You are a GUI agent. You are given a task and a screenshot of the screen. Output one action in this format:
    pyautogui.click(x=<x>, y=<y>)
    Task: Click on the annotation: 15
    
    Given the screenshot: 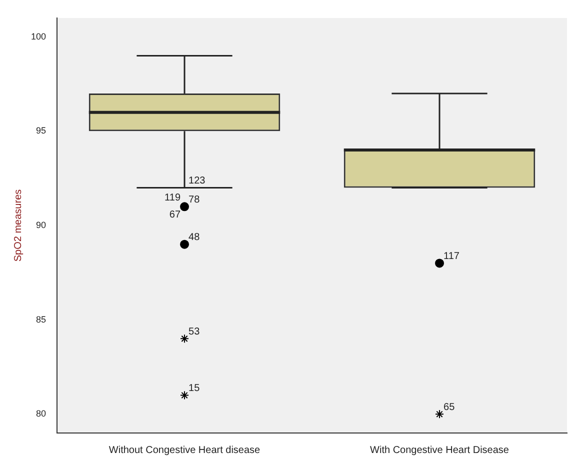 What is the action you would take?
    pyautogui.click(x=194, y=388)
    